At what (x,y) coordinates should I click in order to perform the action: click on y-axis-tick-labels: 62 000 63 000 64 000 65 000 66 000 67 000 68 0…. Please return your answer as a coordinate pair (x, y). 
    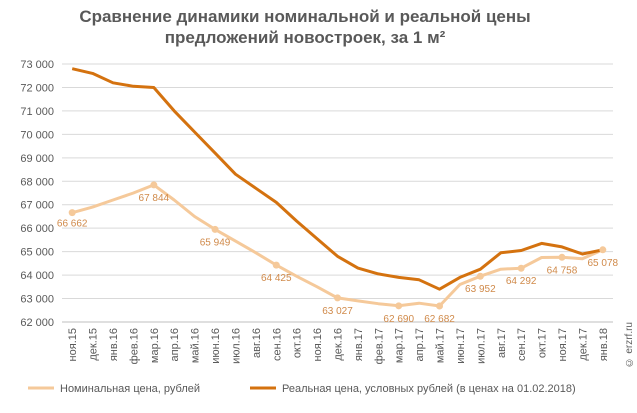
    Looking at the image, I should click on (37, 194).